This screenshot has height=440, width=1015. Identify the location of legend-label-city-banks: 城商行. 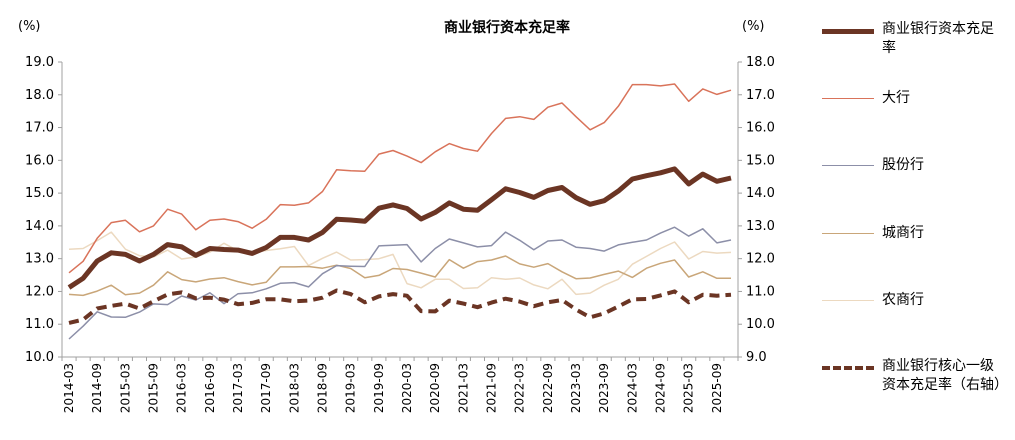
(903, 233).